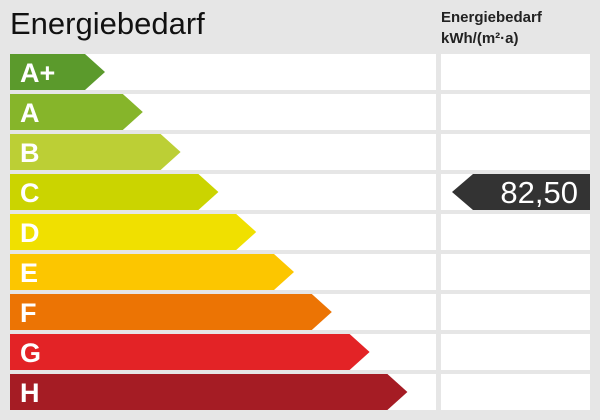  I want to click on class-bar-B, so click(95, 152).